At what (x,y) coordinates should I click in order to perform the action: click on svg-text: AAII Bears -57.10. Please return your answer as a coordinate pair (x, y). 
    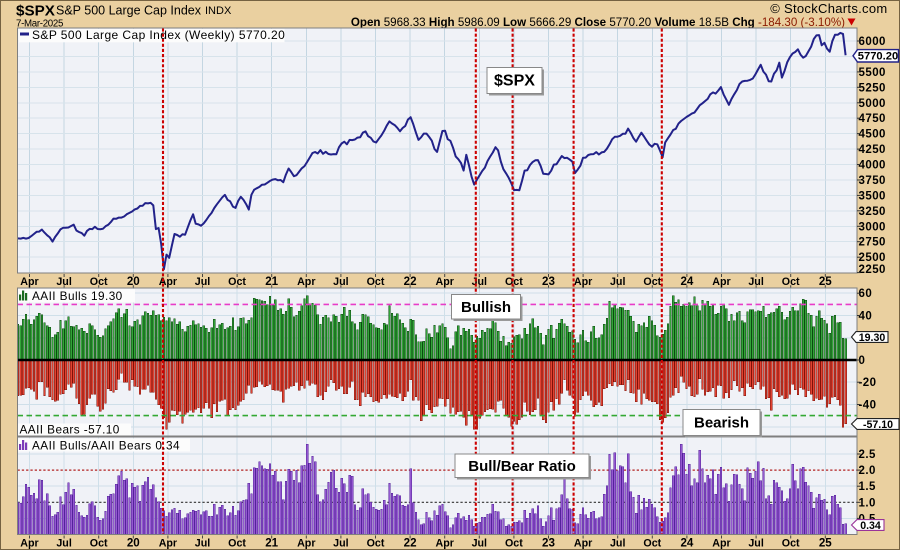
    Looking at the image, I should click on (70, 430).